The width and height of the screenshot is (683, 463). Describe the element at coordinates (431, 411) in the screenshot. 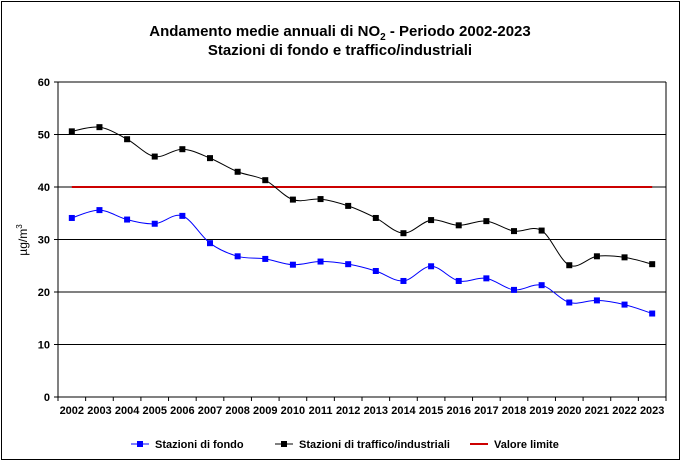

I see `x-tick-label-2015: 2015` at that location.